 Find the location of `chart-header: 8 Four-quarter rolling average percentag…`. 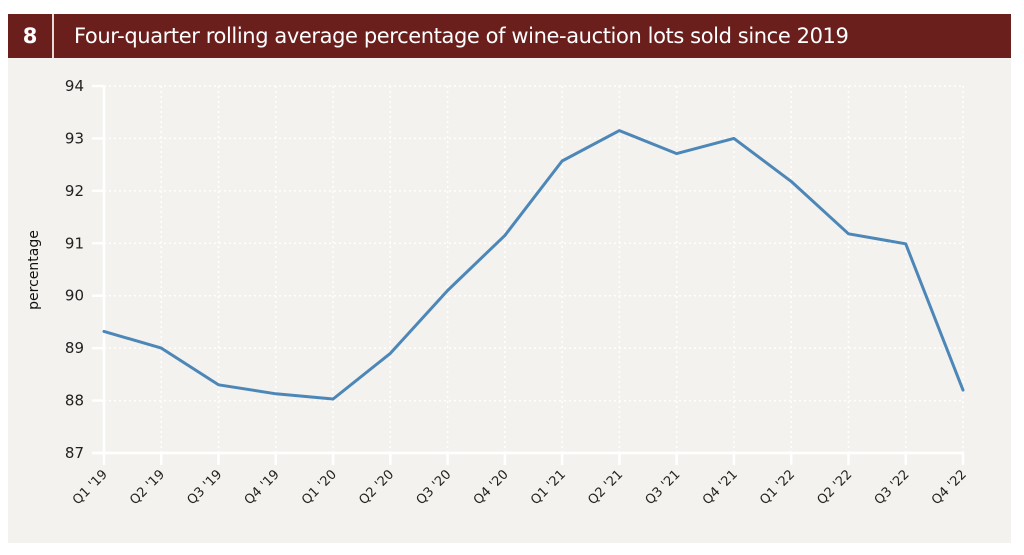

chart-header: 8 Four-quarter rolling average percentag… is located at coordinates (509, 36).